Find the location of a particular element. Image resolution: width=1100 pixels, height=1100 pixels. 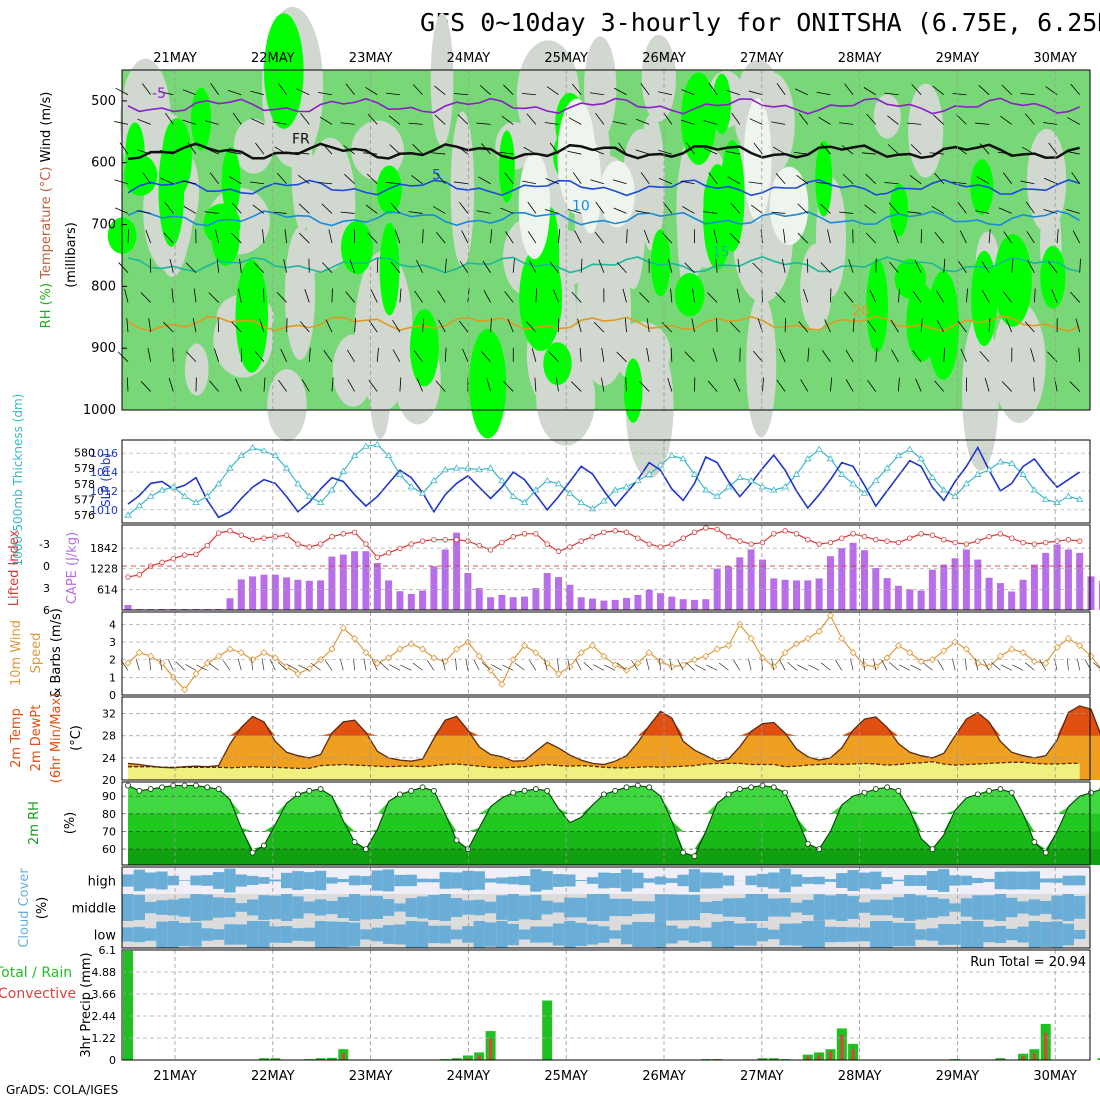

wind-tick: 1 is located at coordinates (112, 677).